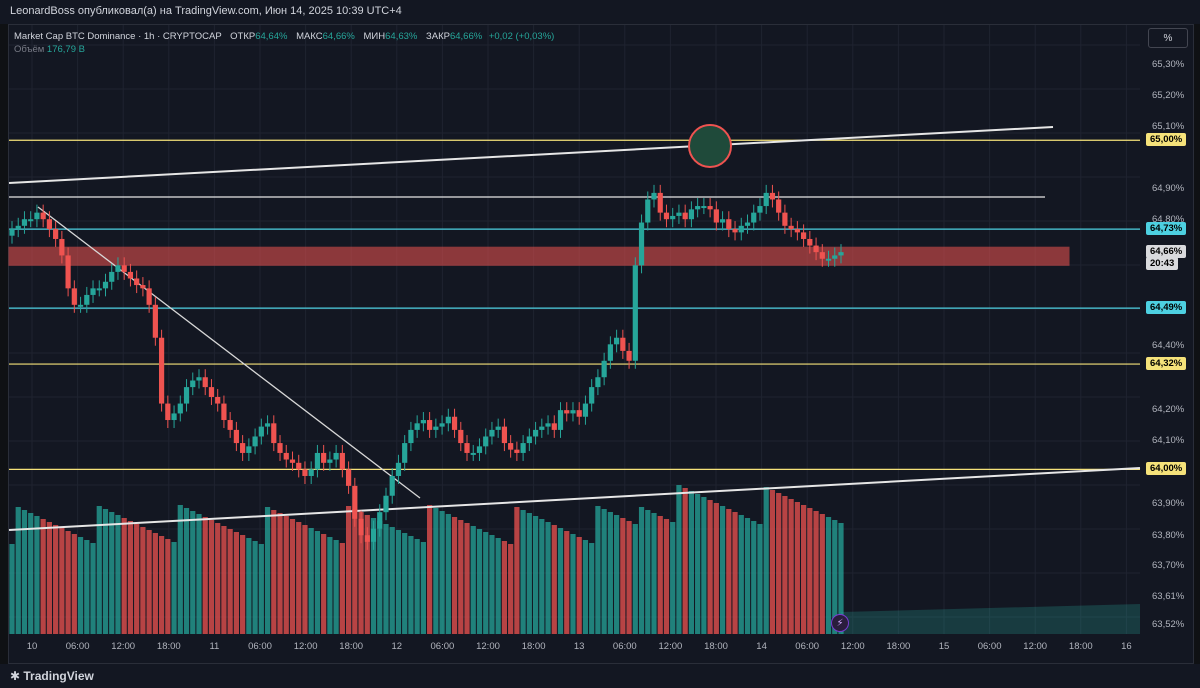 This screenshot has width=1200, height=688. I want to click on price-tick-label: 64,40%, so click(1168, 345).